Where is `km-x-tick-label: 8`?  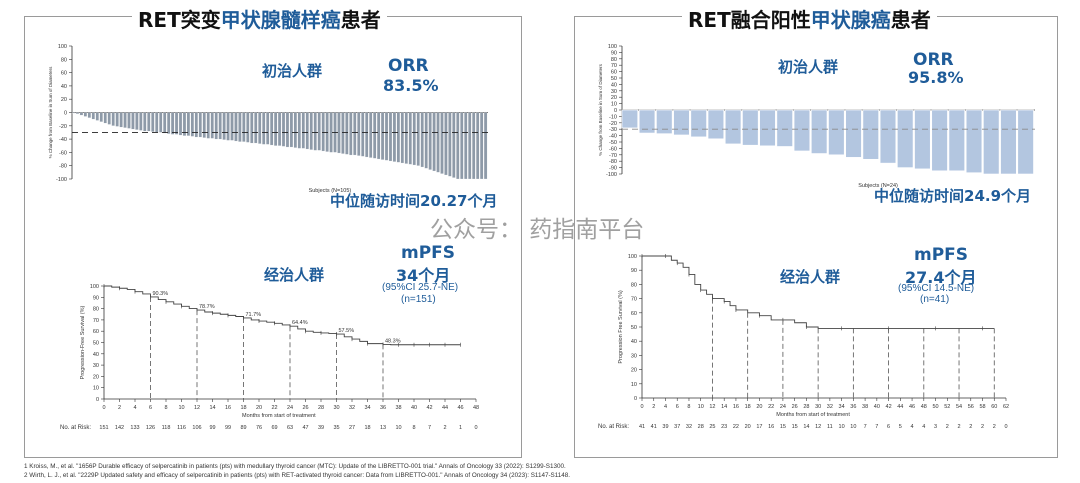
km-x-tick-label: 8 is located at coordinates (688, 407).